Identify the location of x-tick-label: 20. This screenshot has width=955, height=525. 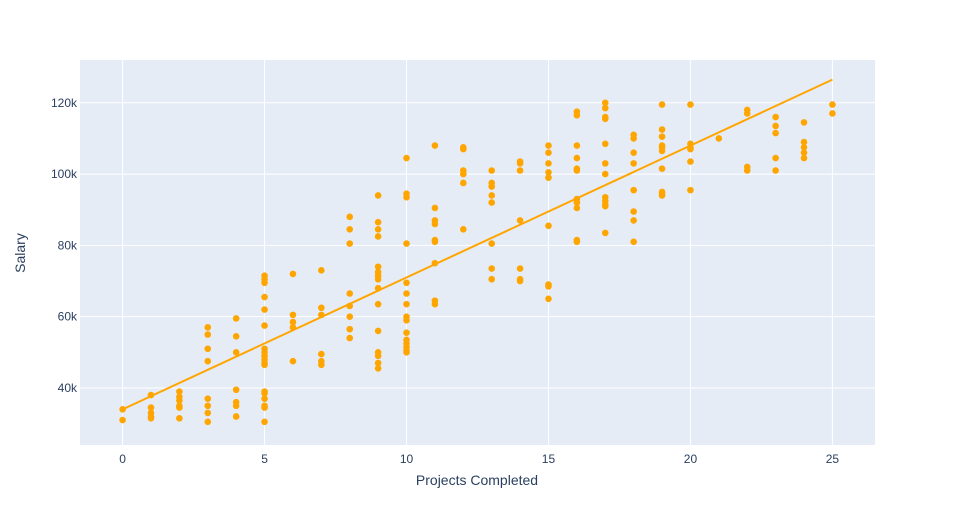
(691, 459).